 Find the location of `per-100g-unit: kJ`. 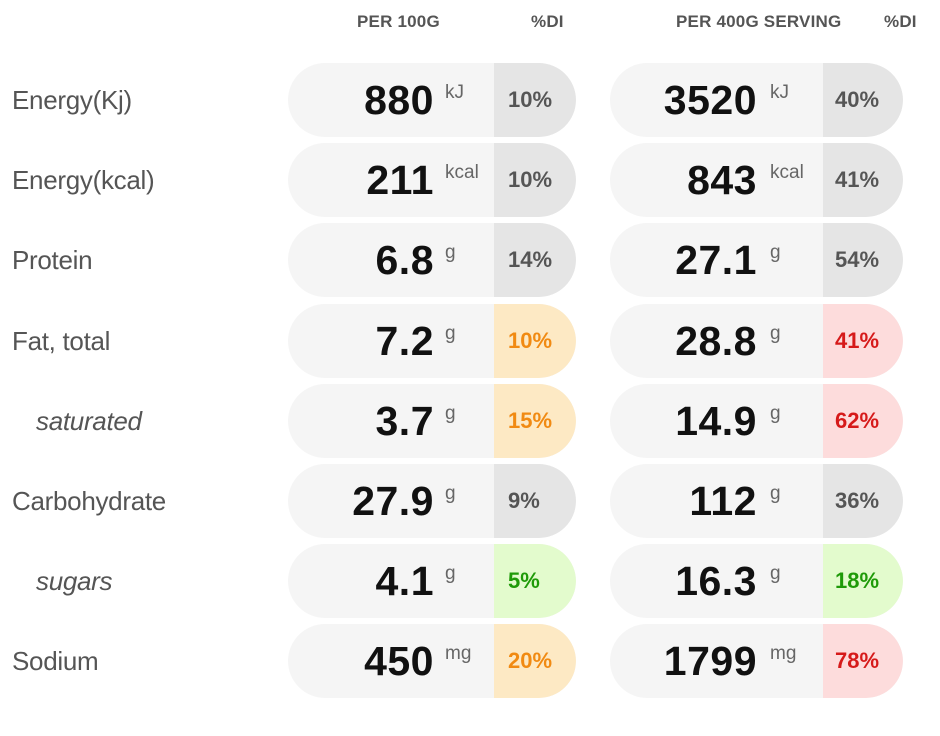

per-100g-unit: kJ is located at coordinates (454, 92).